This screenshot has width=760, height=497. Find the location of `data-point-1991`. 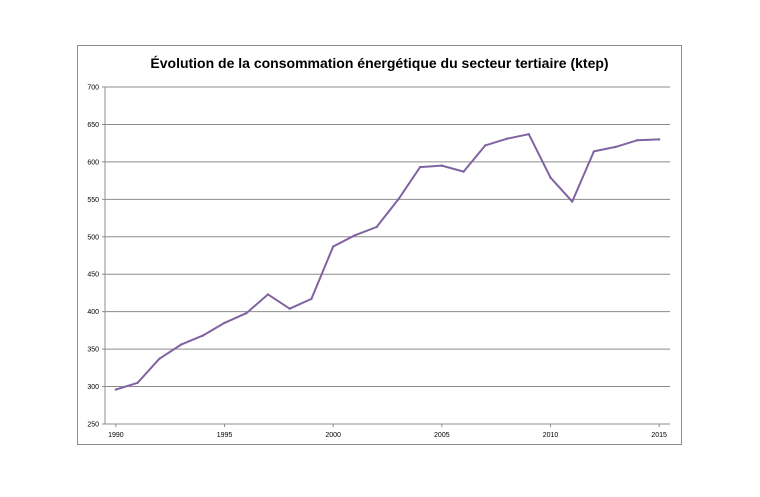

data-point-1991 is located at coordinates (137, 383).